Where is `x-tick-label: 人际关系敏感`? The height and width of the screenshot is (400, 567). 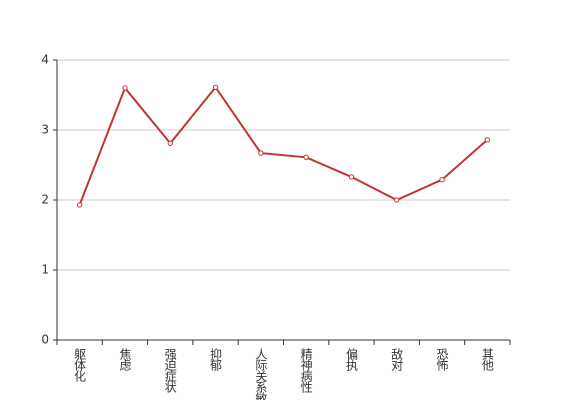 x-tick-label: 人际关系敏感 is located at coordinates (261, 374).